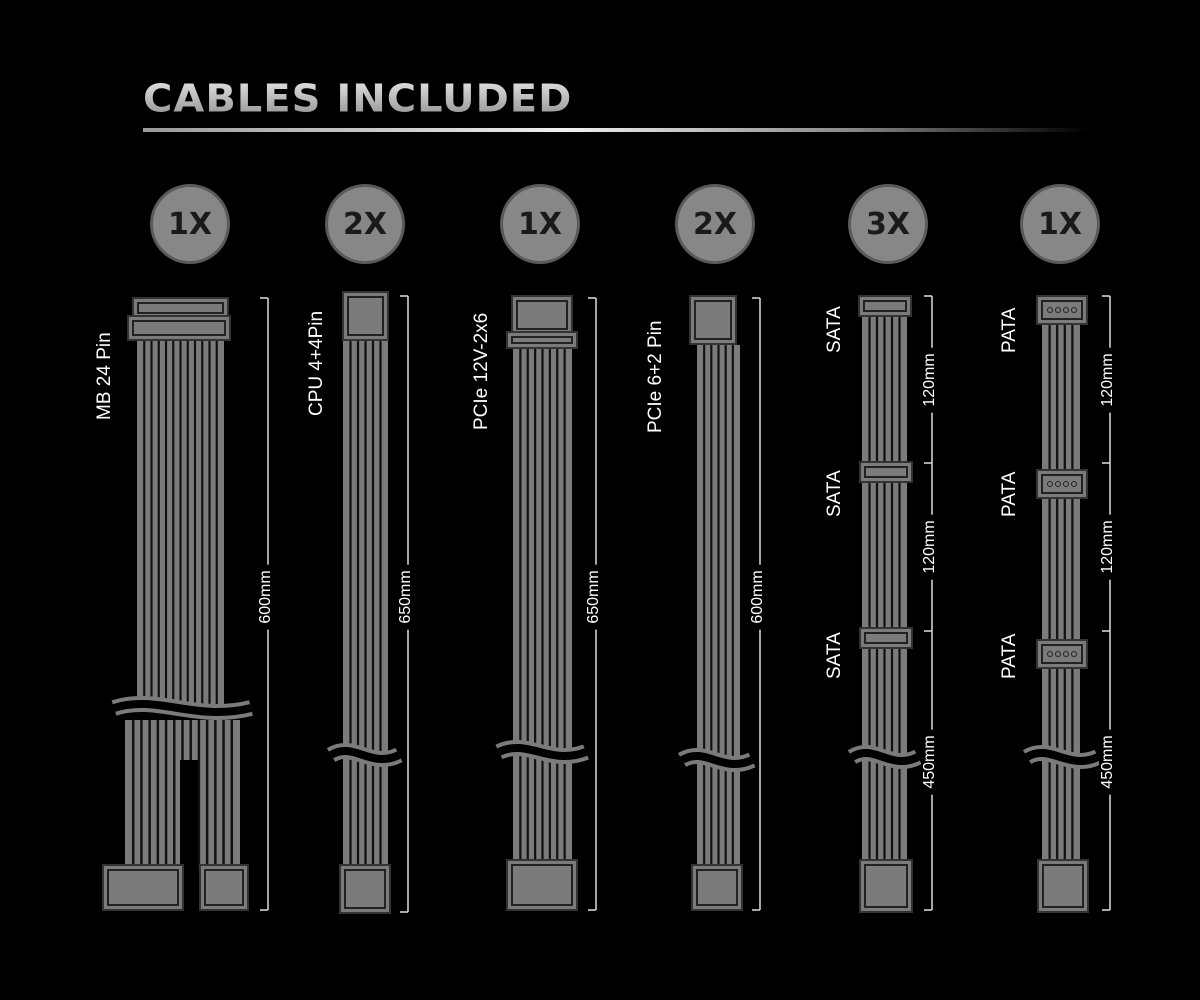 The image size is (1200, 1000). What do you see at coordinates (715, 224) in the screenshot?
I see `quantity-badge-pcie-62: 2X` at bounding box center [715, 224].